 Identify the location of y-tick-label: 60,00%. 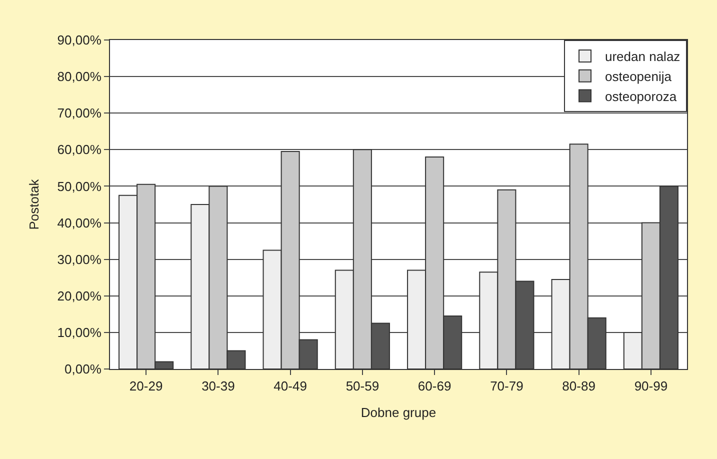
(79, 150).